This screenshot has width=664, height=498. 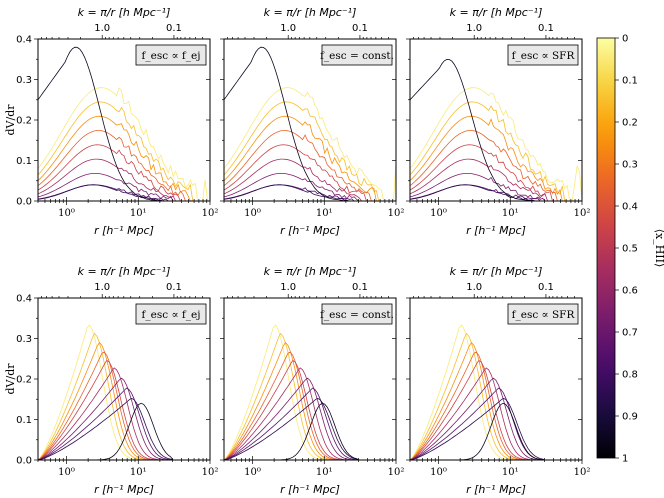 I want to click on series-line-x75, so click(x=310, y=423).